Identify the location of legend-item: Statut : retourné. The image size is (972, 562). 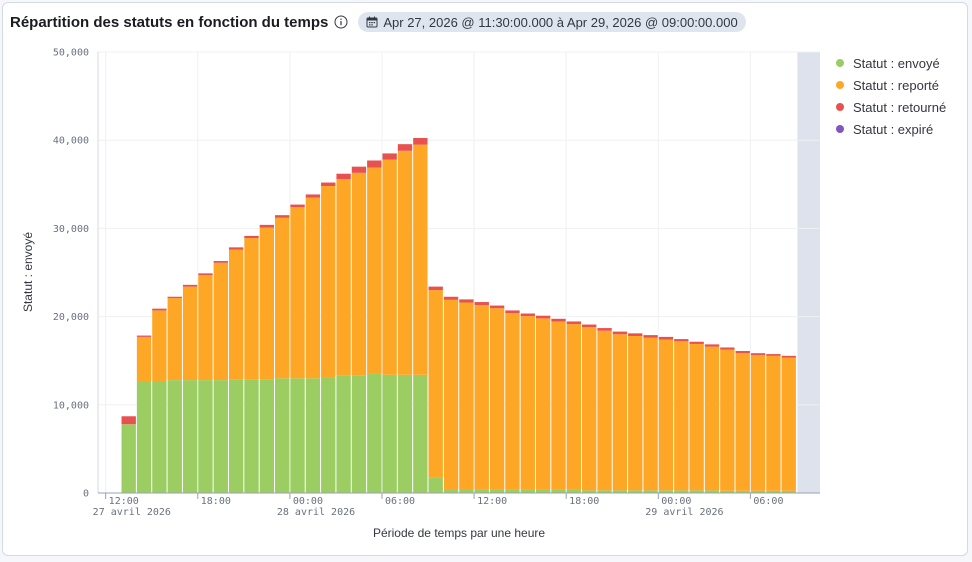
(891, 107).